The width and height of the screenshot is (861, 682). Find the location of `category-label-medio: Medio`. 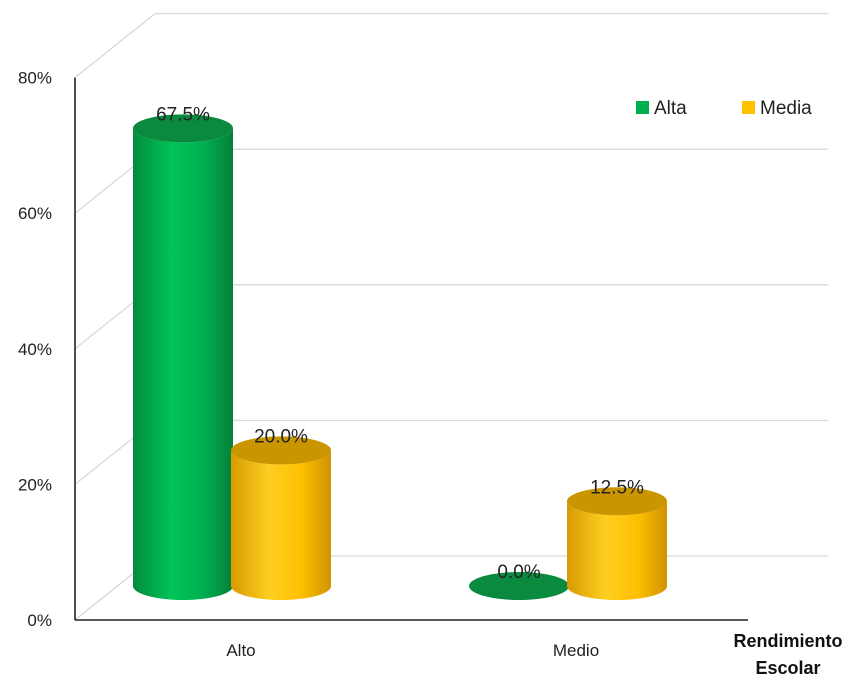

category-label-medio: Medio is located at coordinates (576, 650).